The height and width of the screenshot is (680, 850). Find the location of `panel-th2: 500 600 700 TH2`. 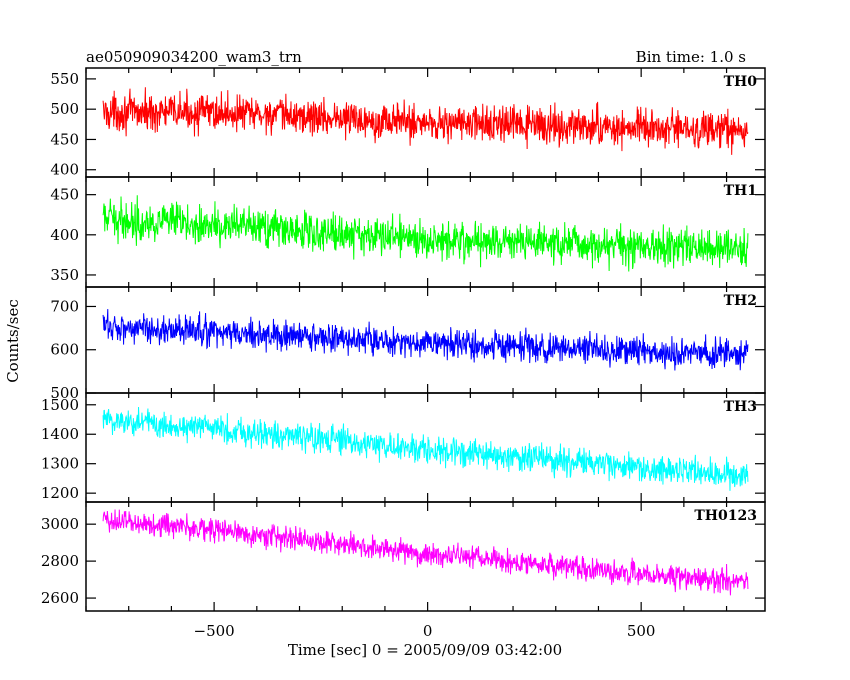

panel-th2: 500 600 700 TH2 is located at coordinates (408, 344).